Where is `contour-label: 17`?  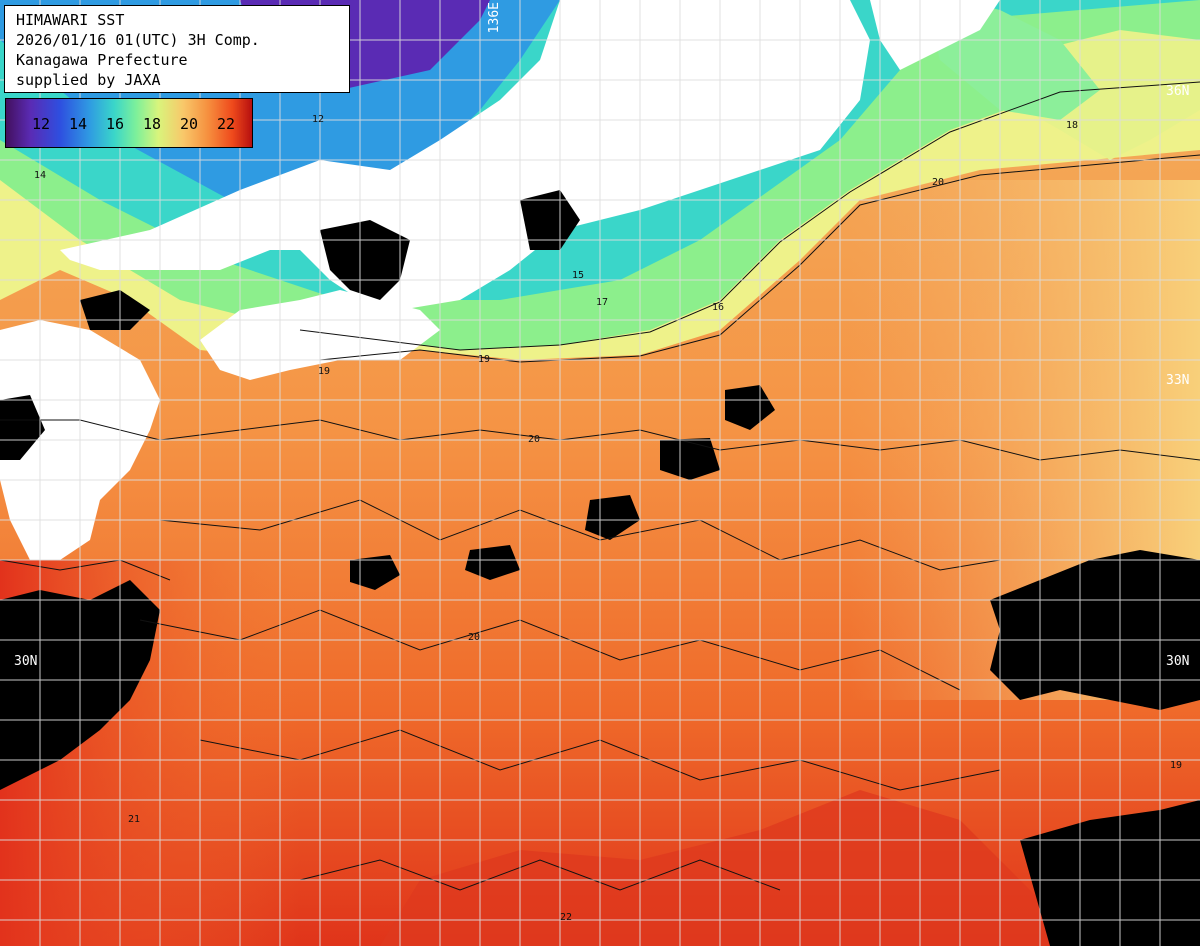
contour-label: 17 is located at coordinates (602, 302).